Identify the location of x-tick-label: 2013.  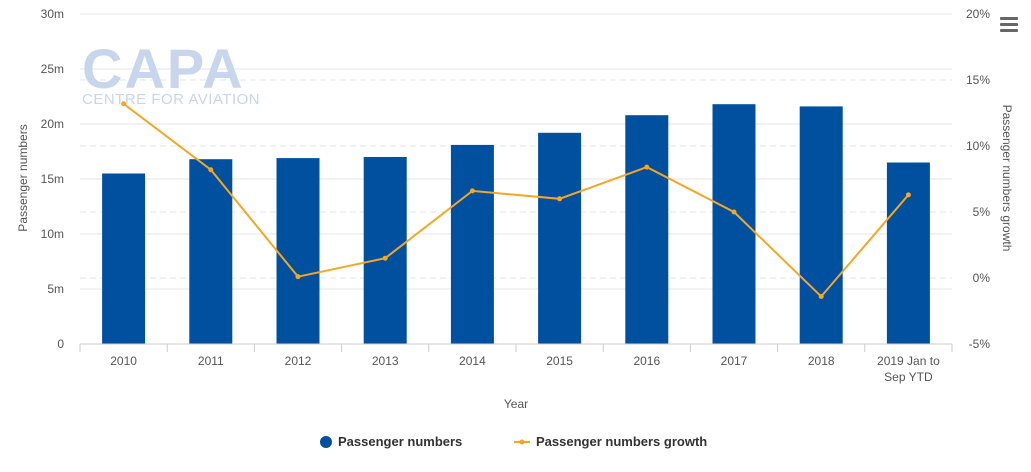
(385, 361).